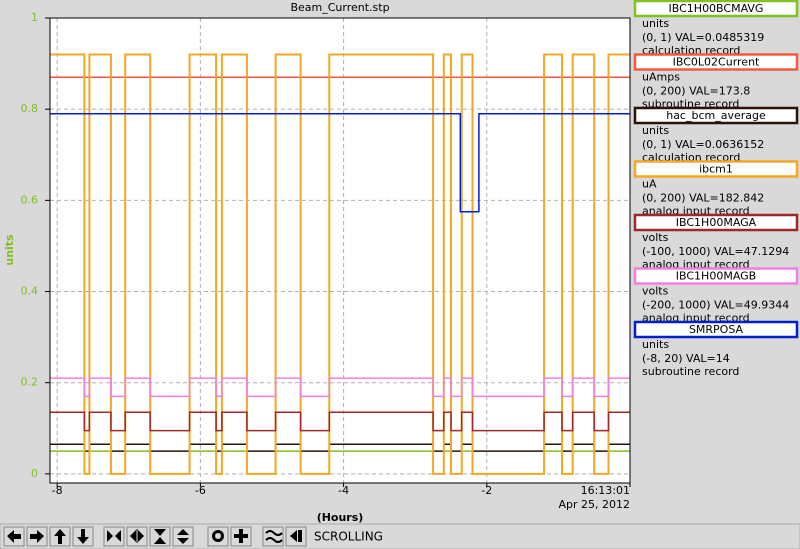  I want to click on y-tick-label: 1, so click(34, 17).